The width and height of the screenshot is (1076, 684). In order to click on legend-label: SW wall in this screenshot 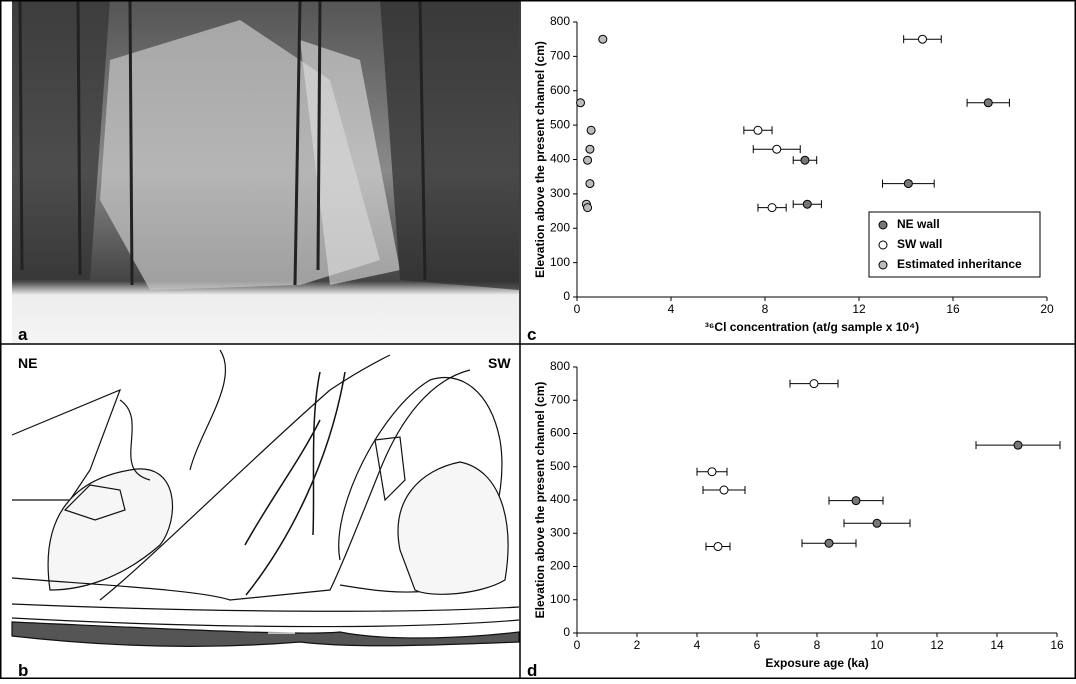, I will do `click(919, 244)`.